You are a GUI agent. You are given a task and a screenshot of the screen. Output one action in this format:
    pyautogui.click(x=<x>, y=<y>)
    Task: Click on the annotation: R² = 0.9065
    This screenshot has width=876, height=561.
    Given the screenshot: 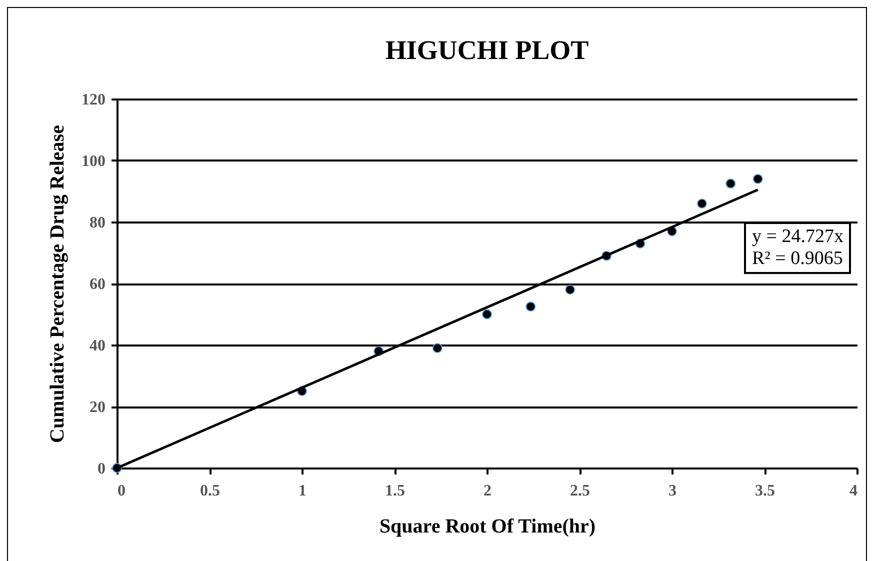 What is the action you would take?
    pyautogui.click(x=798, y=259)
    